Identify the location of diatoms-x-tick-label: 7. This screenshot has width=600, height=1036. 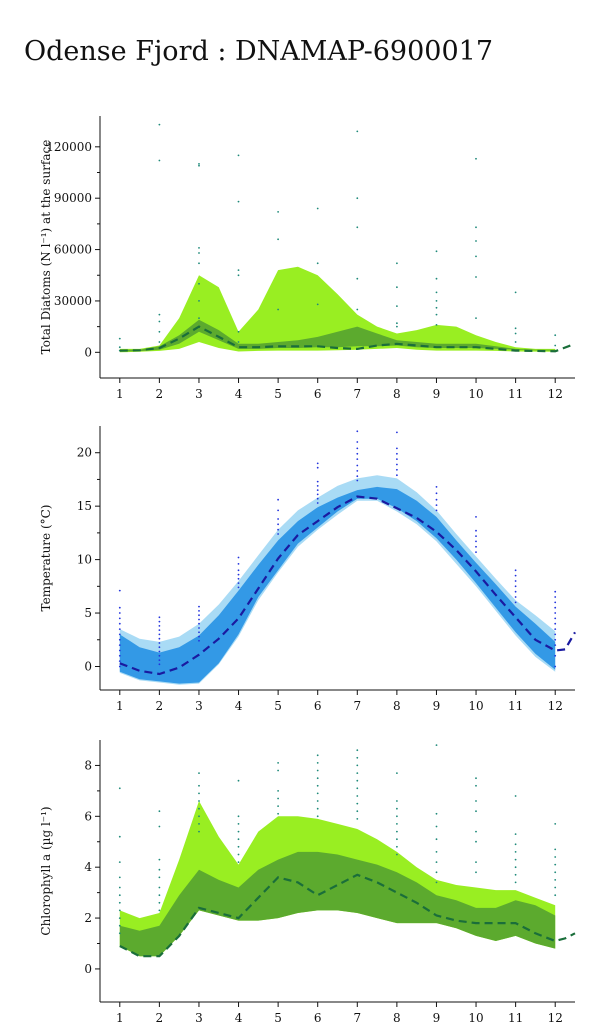
(357, 394).